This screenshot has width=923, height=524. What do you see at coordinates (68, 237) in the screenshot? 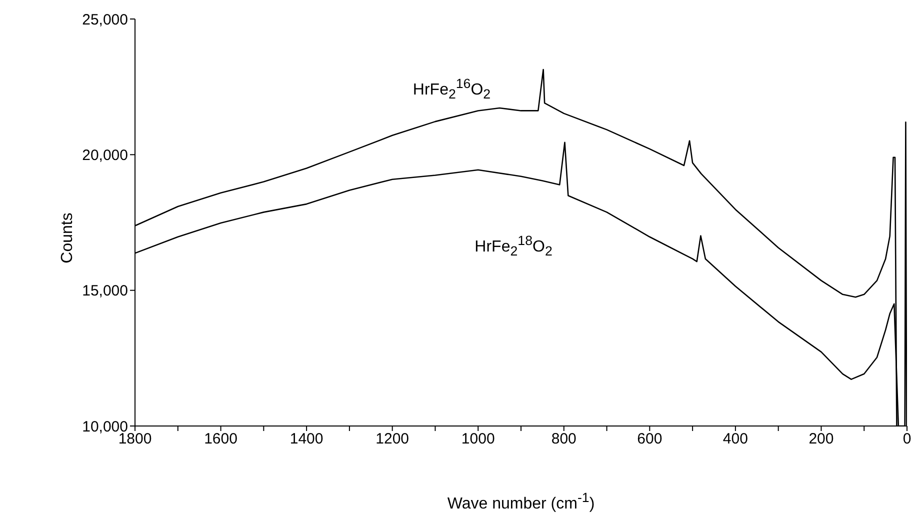
I see `y-axis-title: Counts` at bounding box center [68, 237].